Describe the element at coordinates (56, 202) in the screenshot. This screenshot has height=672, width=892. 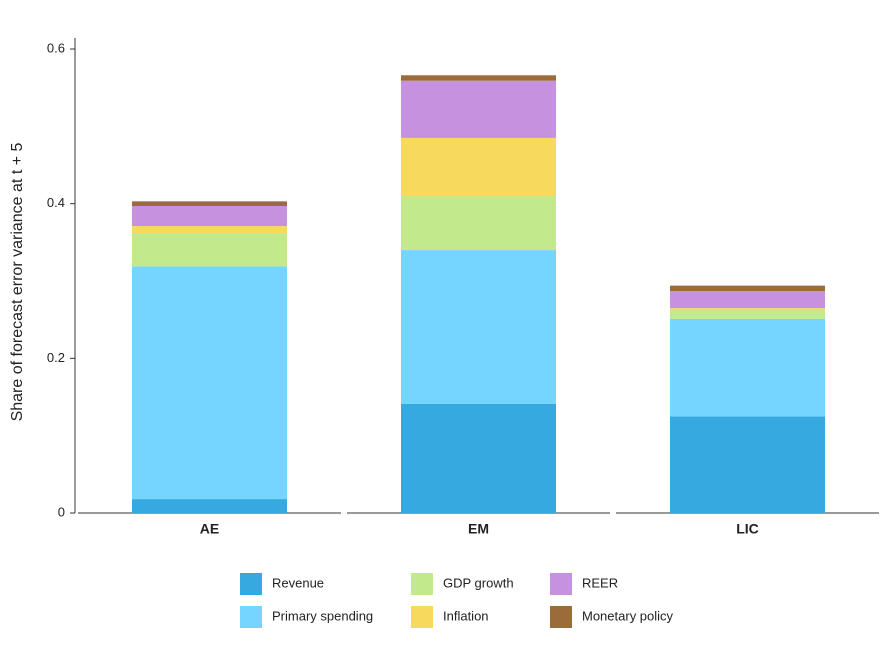
I see `y-tick-label: 0.4` at that location.